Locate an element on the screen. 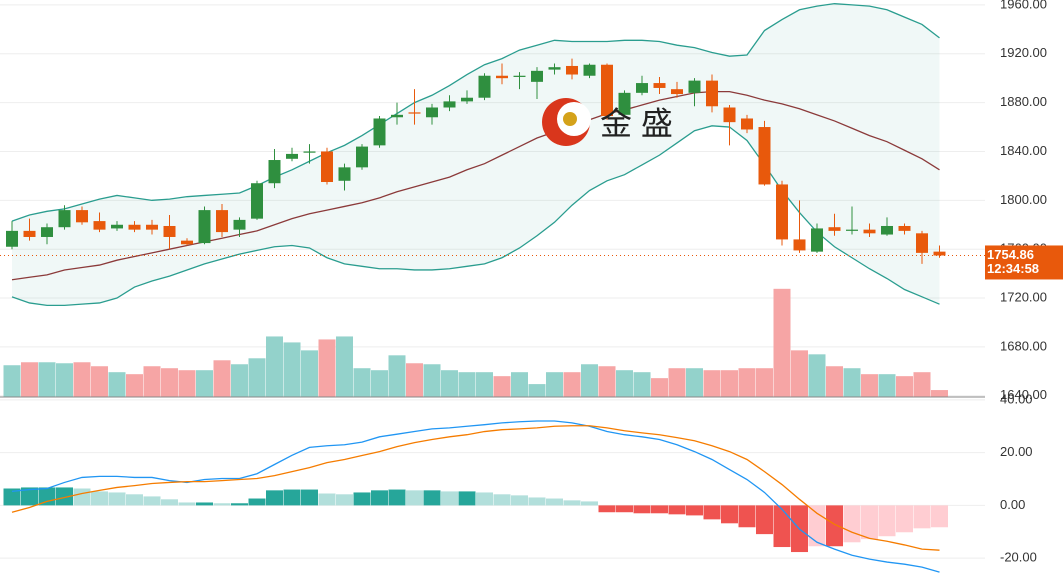  y-tick-label: 1640.00 is located at coordinates (1023, 394).